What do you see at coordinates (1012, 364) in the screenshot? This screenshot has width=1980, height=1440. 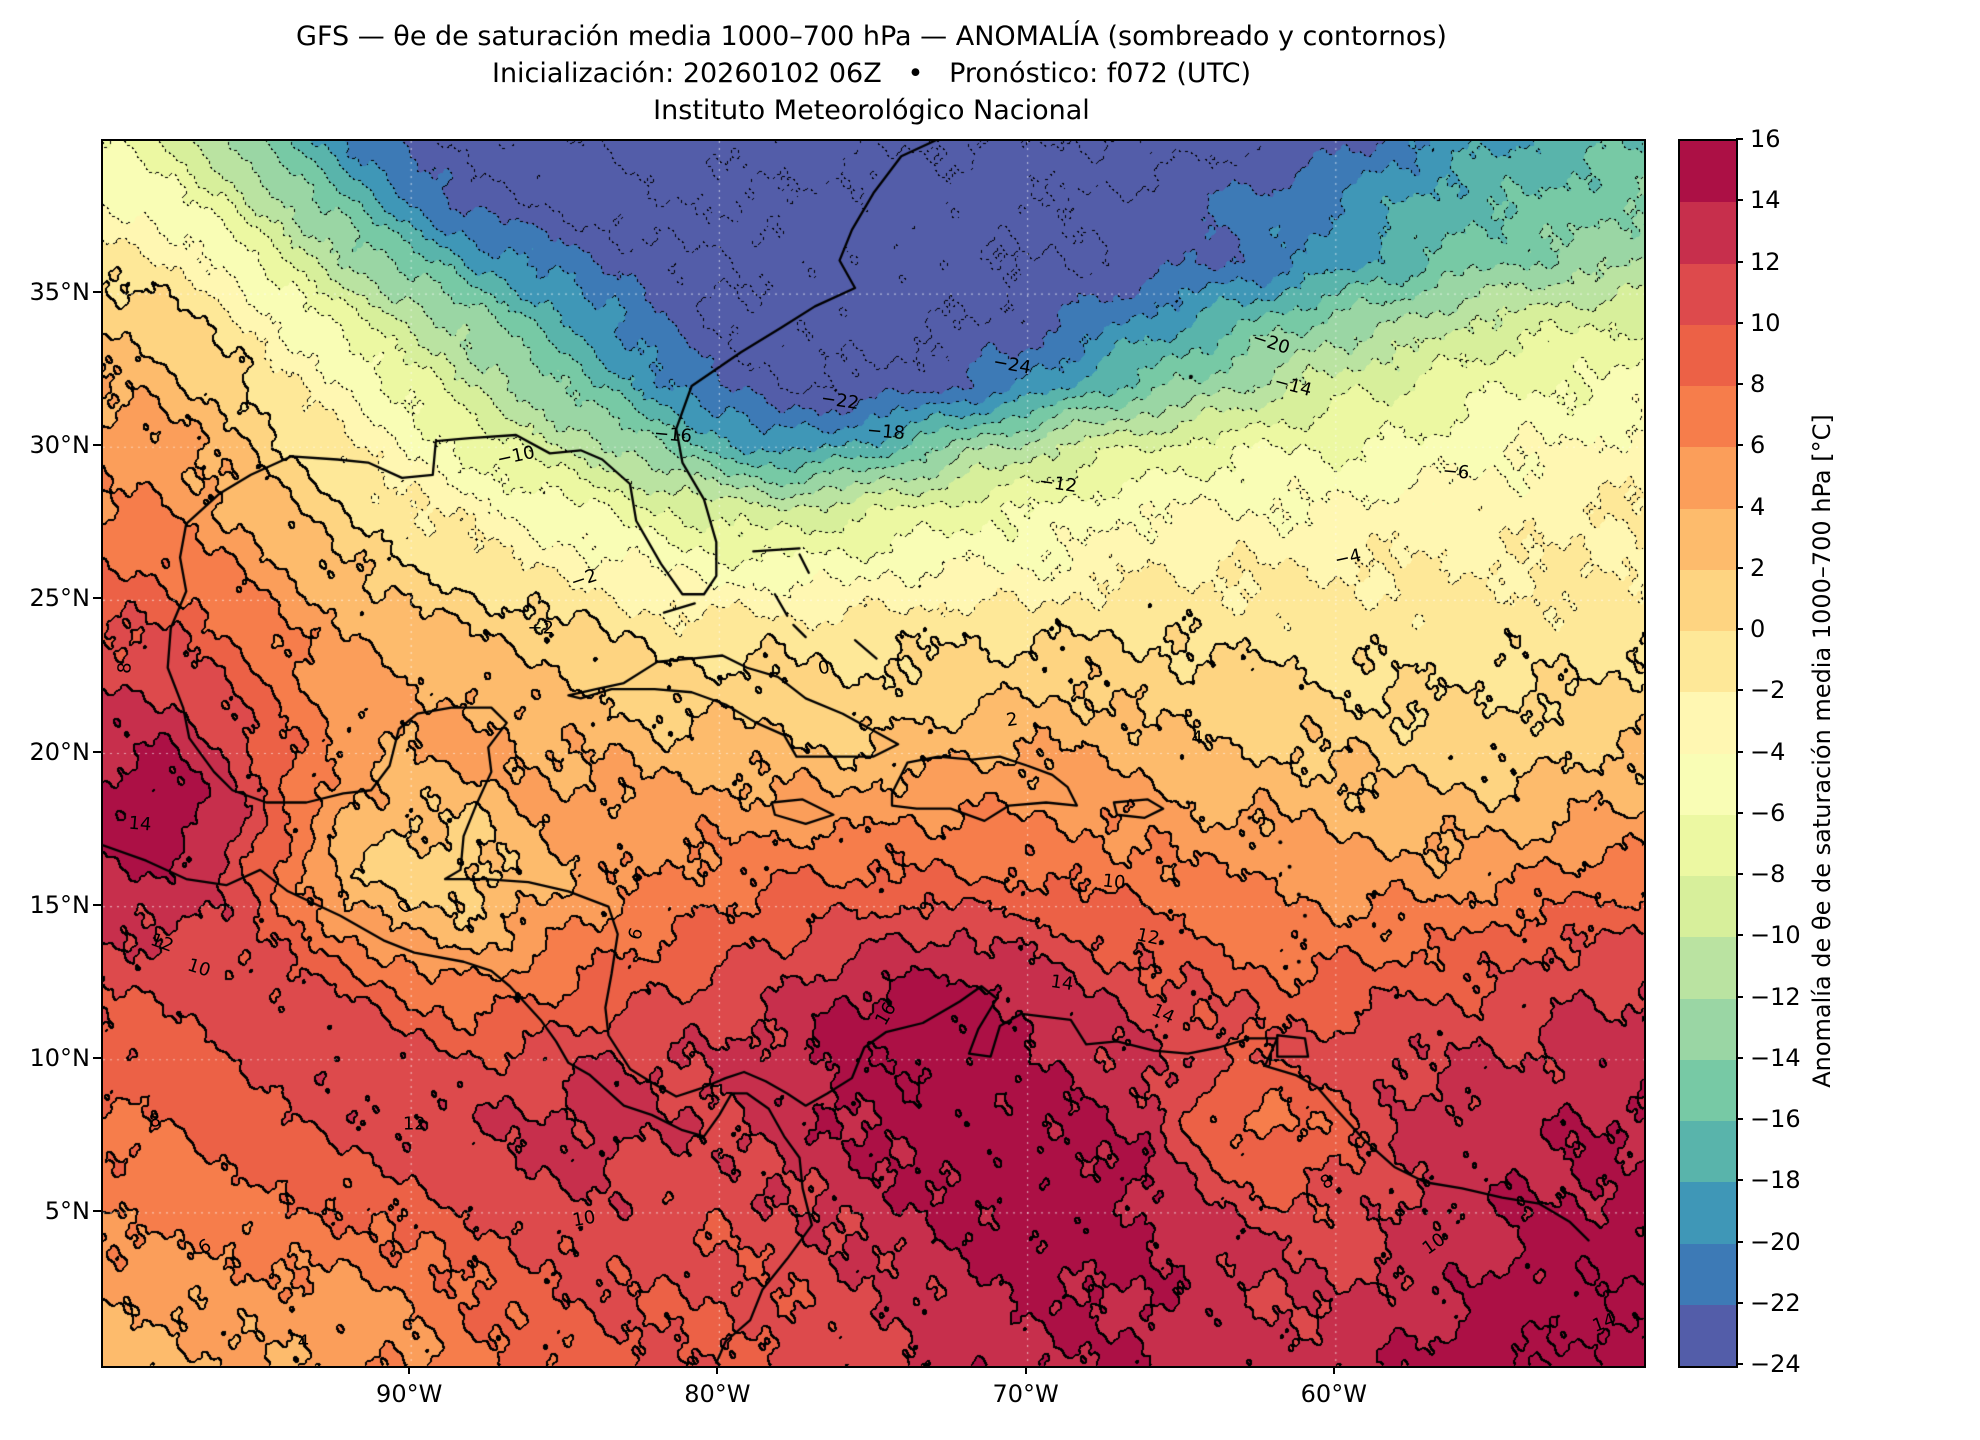 I see `contour-label: −24` at bounding box center [1012, 364].